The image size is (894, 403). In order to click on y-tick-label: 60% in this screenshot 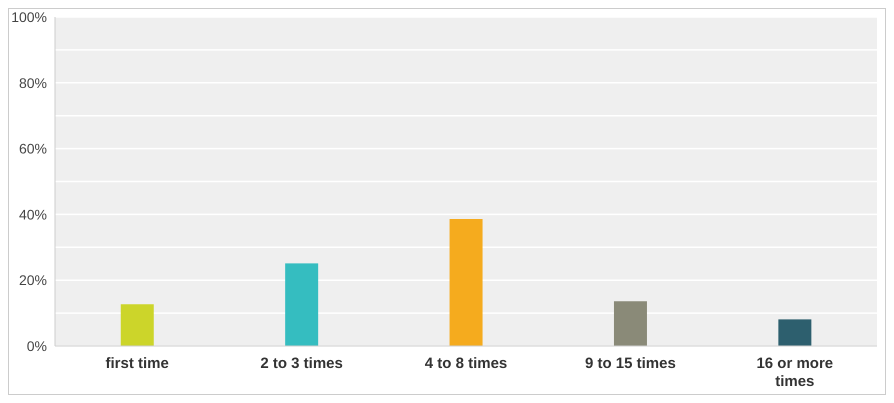, I will do `click(32, 148)`.